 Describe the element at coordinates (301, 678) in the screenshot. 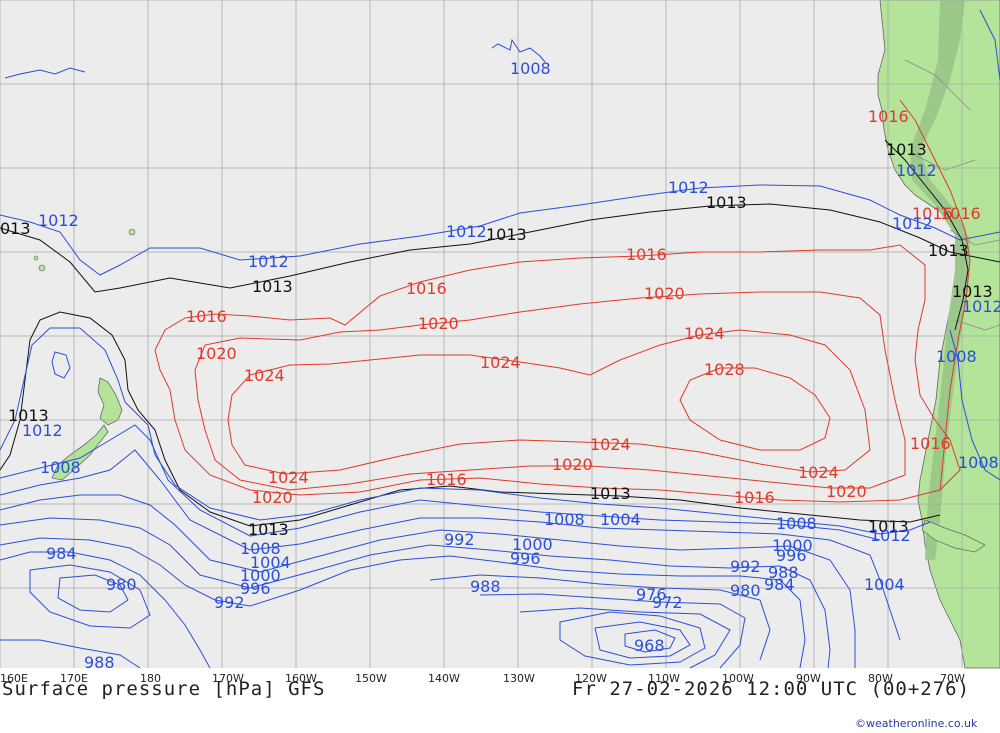

I see `longitude-label: 160W` at that location.